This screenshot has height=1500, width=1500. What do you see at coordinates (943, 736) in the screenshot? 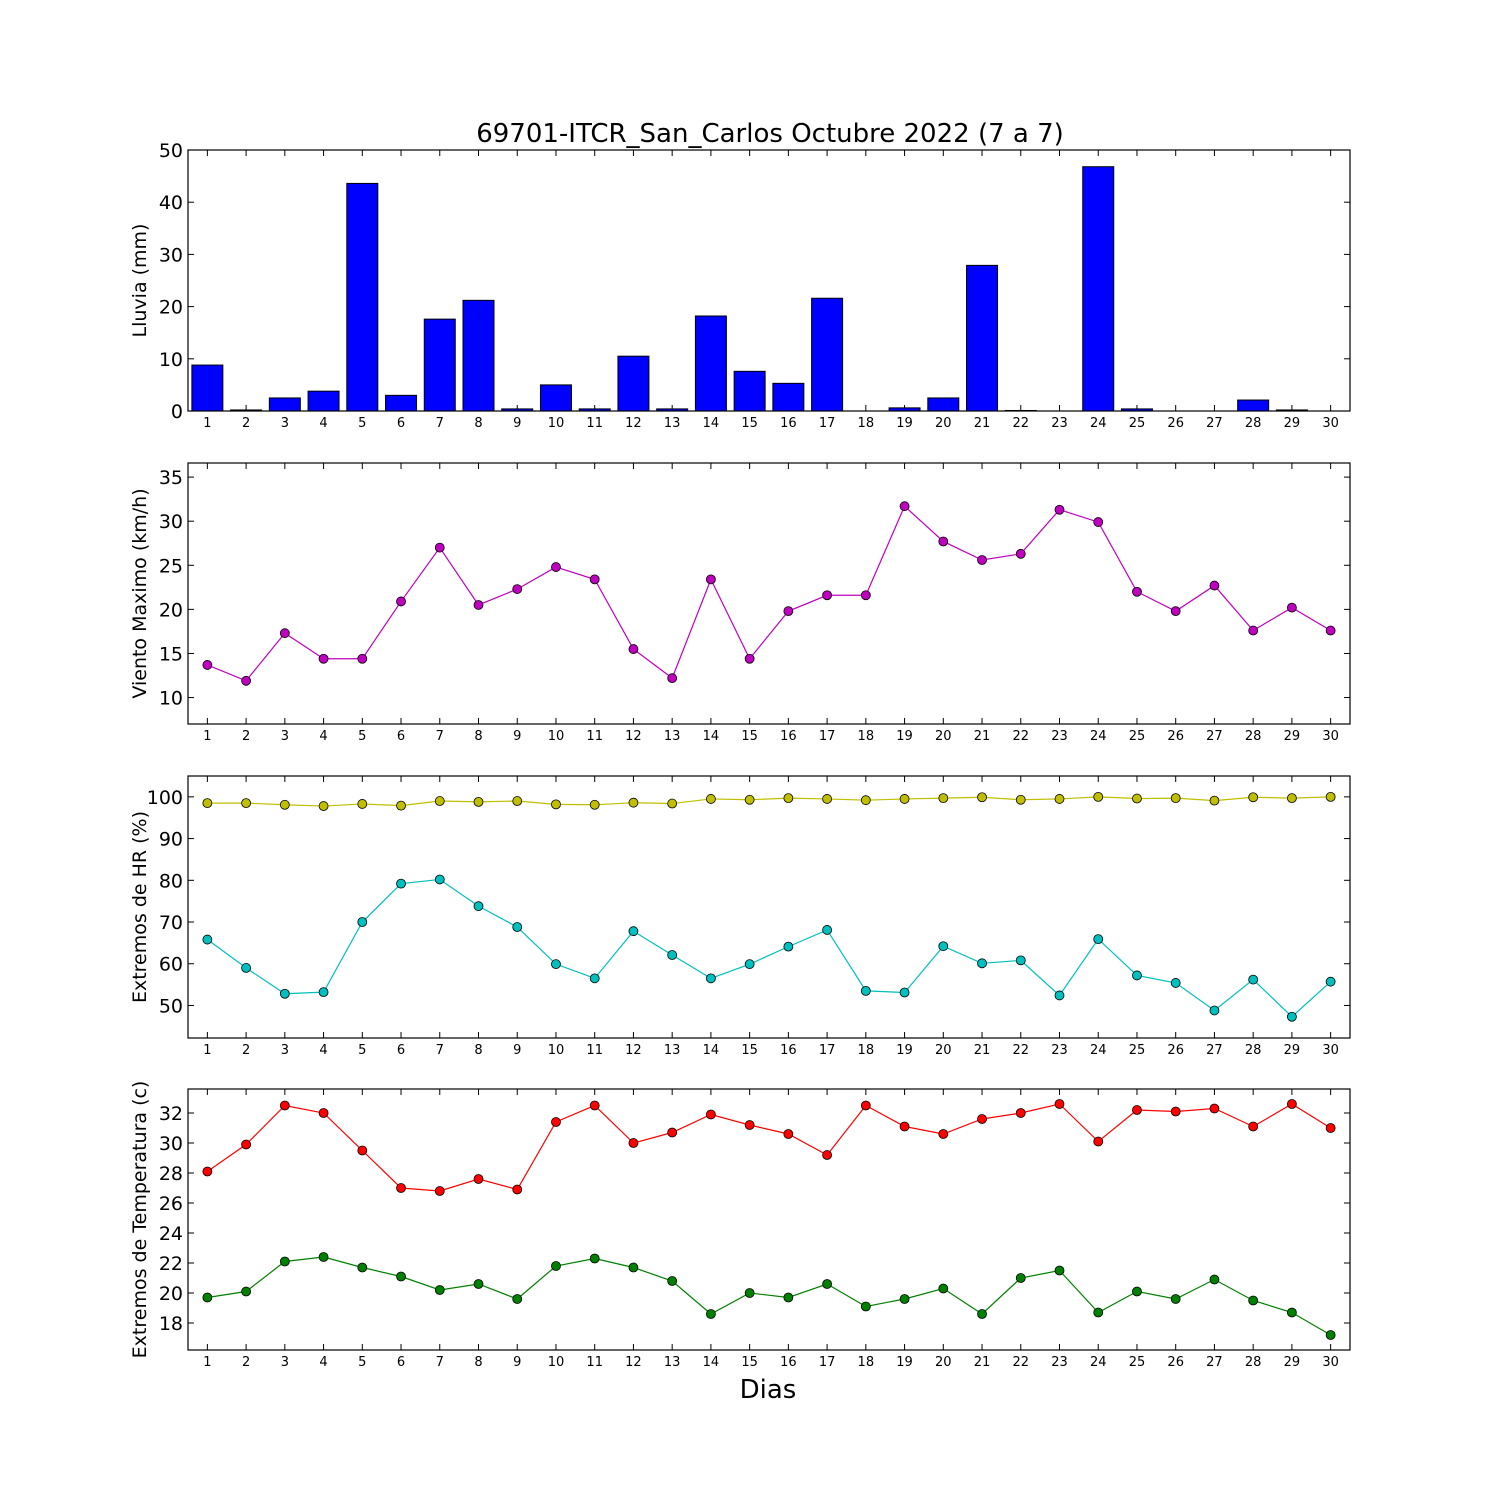
I see `x-tick-label: 20` at bounding box center [943, 736].